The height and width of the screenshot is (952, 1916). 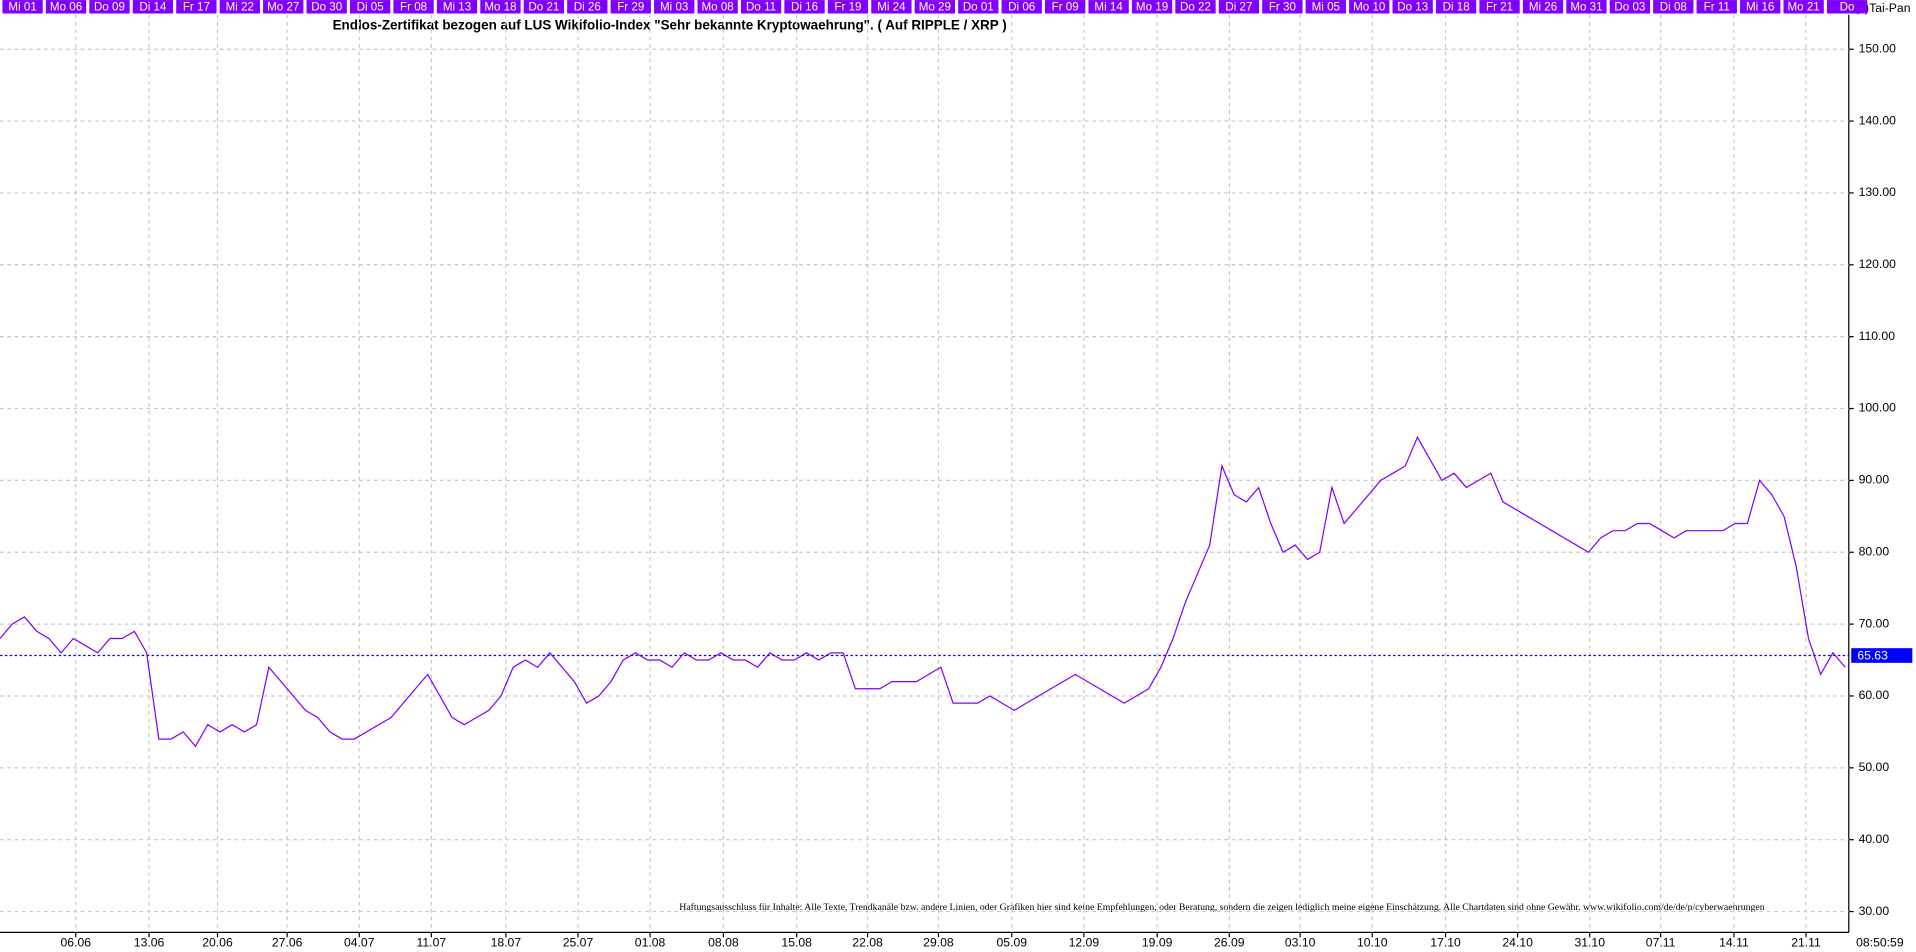 I want to click on top-label: Di 14, so click(x=153, y=6).